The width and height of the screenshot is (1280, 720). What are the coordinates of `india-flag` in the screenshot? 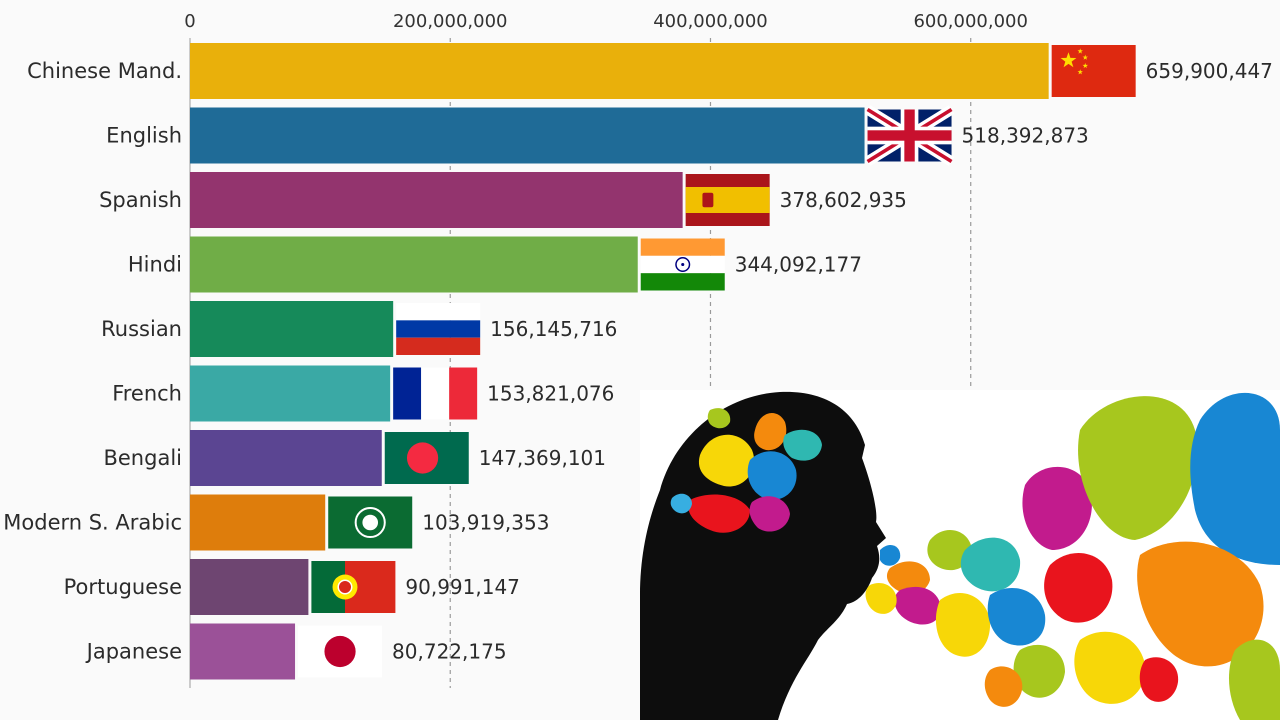 It's located at (682, 264).